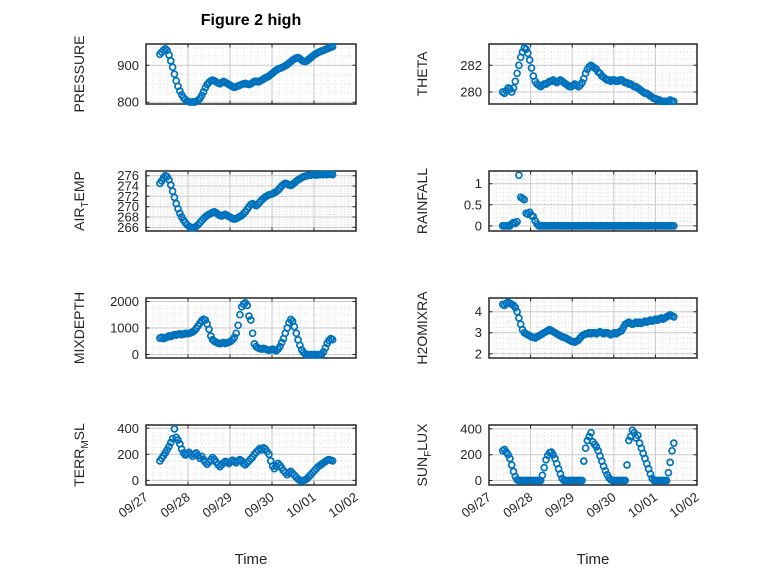 Image resolution: width=778 pixels, height=583 pixels. I want to click on y-tick-label: 2, so click(478, 353).